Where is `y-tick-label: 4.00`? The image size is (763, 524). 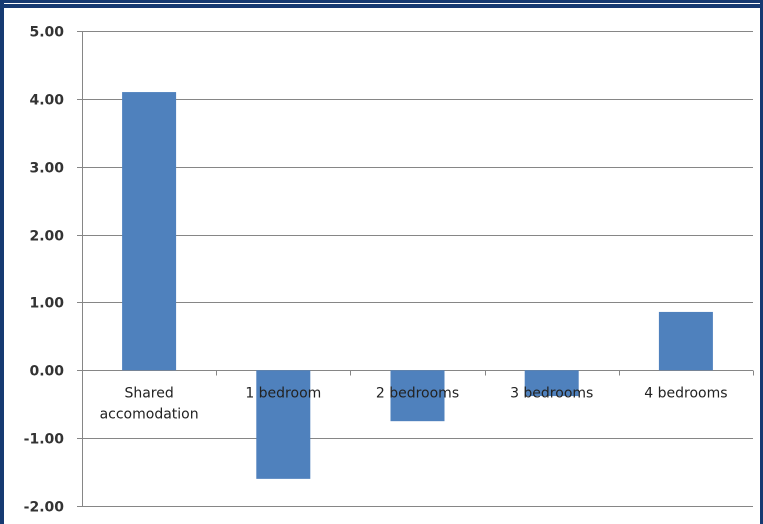
y-tick-label: 4.00 is located at coordinates (46, 101).